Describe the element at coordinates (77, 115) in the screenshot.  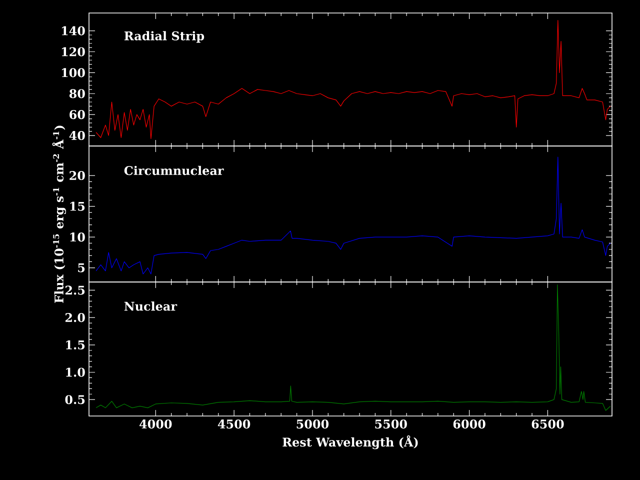
I see `y-tick-label: 60` at that location.